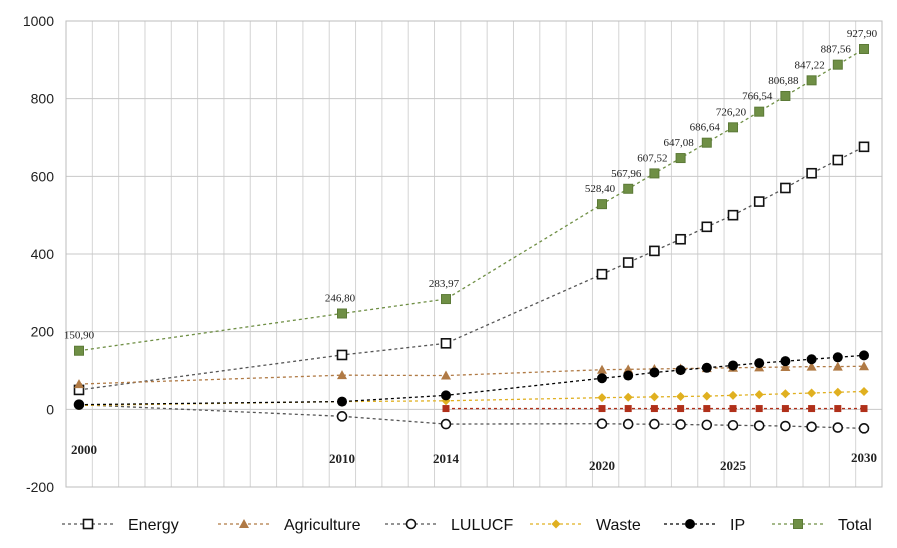 The height and width of the screenshot is (548, 897). I want to click on legend: Energy Agriculture LULUCF Waste IP Total, so click(467, 525).